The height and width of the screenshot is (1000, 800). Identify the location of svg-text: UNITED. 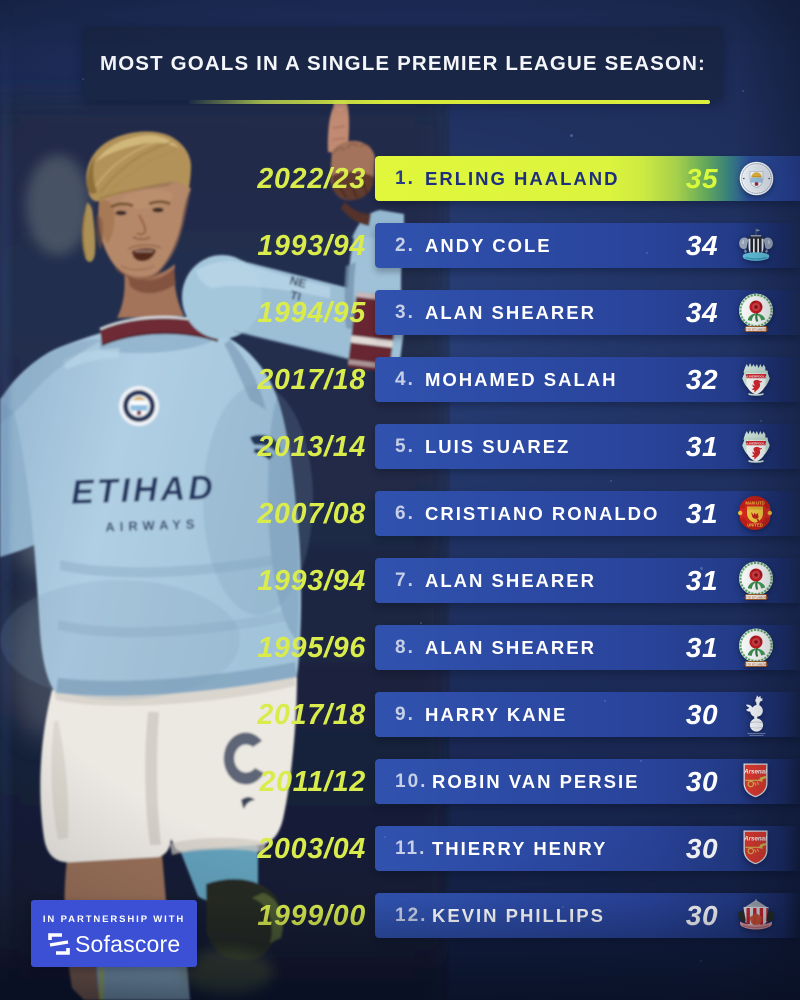
(755, 524).